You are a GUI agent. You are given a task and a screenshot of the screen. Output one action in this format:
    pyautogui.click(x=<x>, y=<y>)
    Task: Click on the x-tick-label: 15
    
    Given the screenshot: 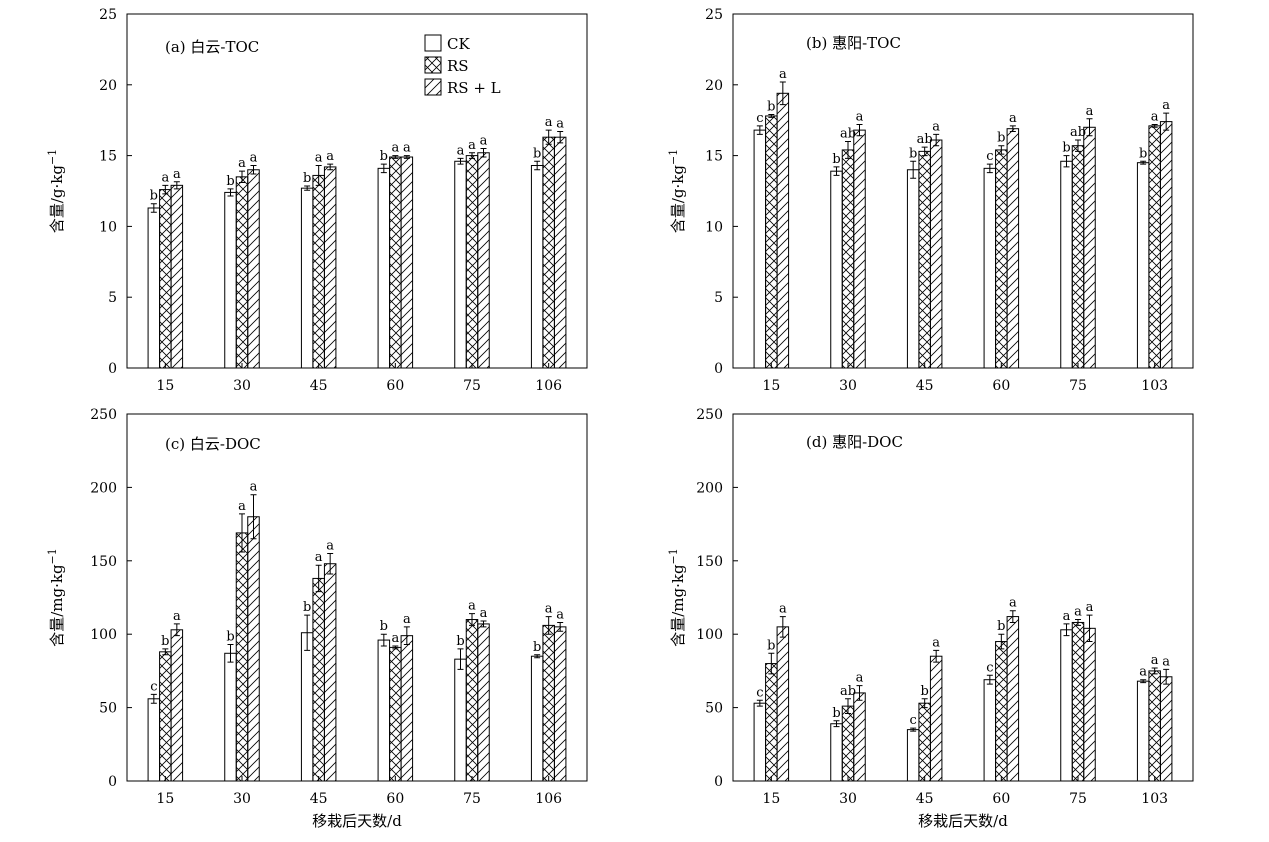 What is the action you would take?
    pyautogui.click(x=165, y=386)
    